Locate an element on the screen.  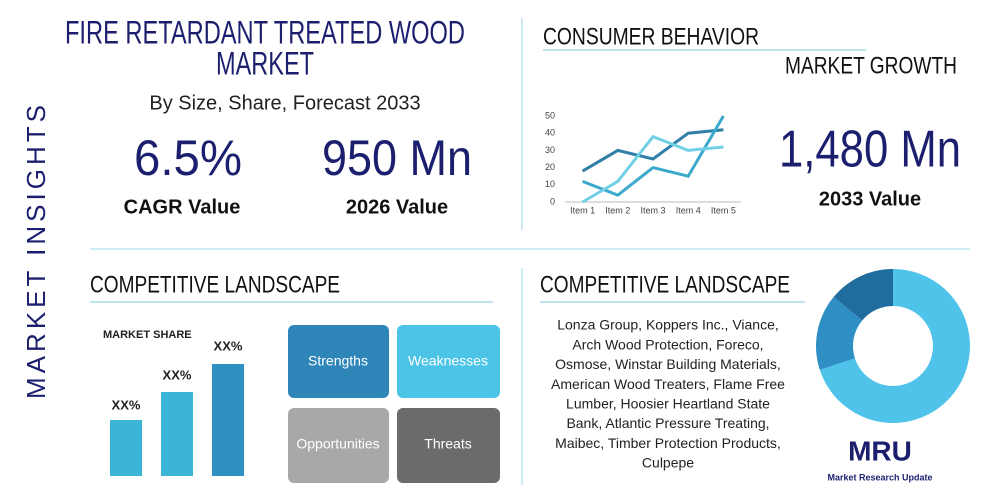
swot-label: Opportunities is located at coordinates (337, 444).